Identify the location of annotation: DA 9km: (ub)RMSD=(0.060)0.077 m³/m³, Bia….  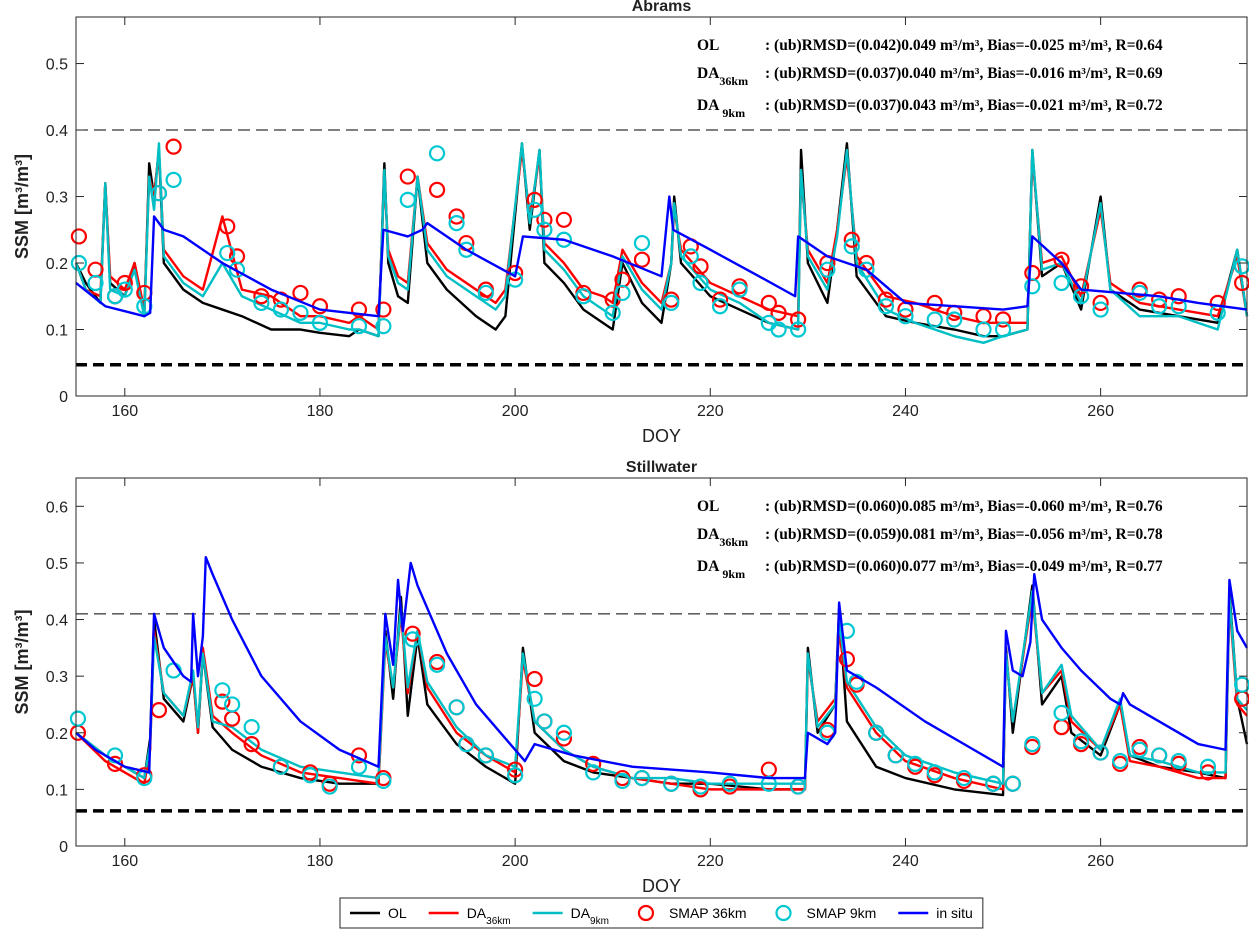
(930, 569).